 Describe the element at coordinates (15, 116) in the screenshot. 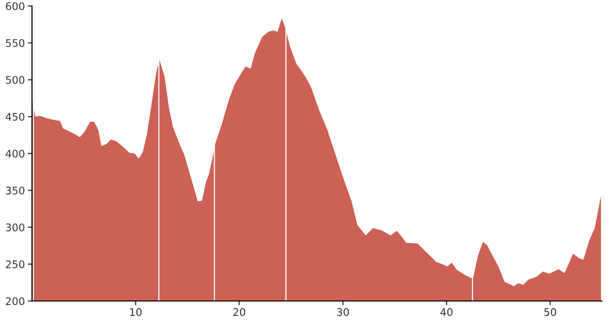

I see `y-tick-label: 450` at that location.